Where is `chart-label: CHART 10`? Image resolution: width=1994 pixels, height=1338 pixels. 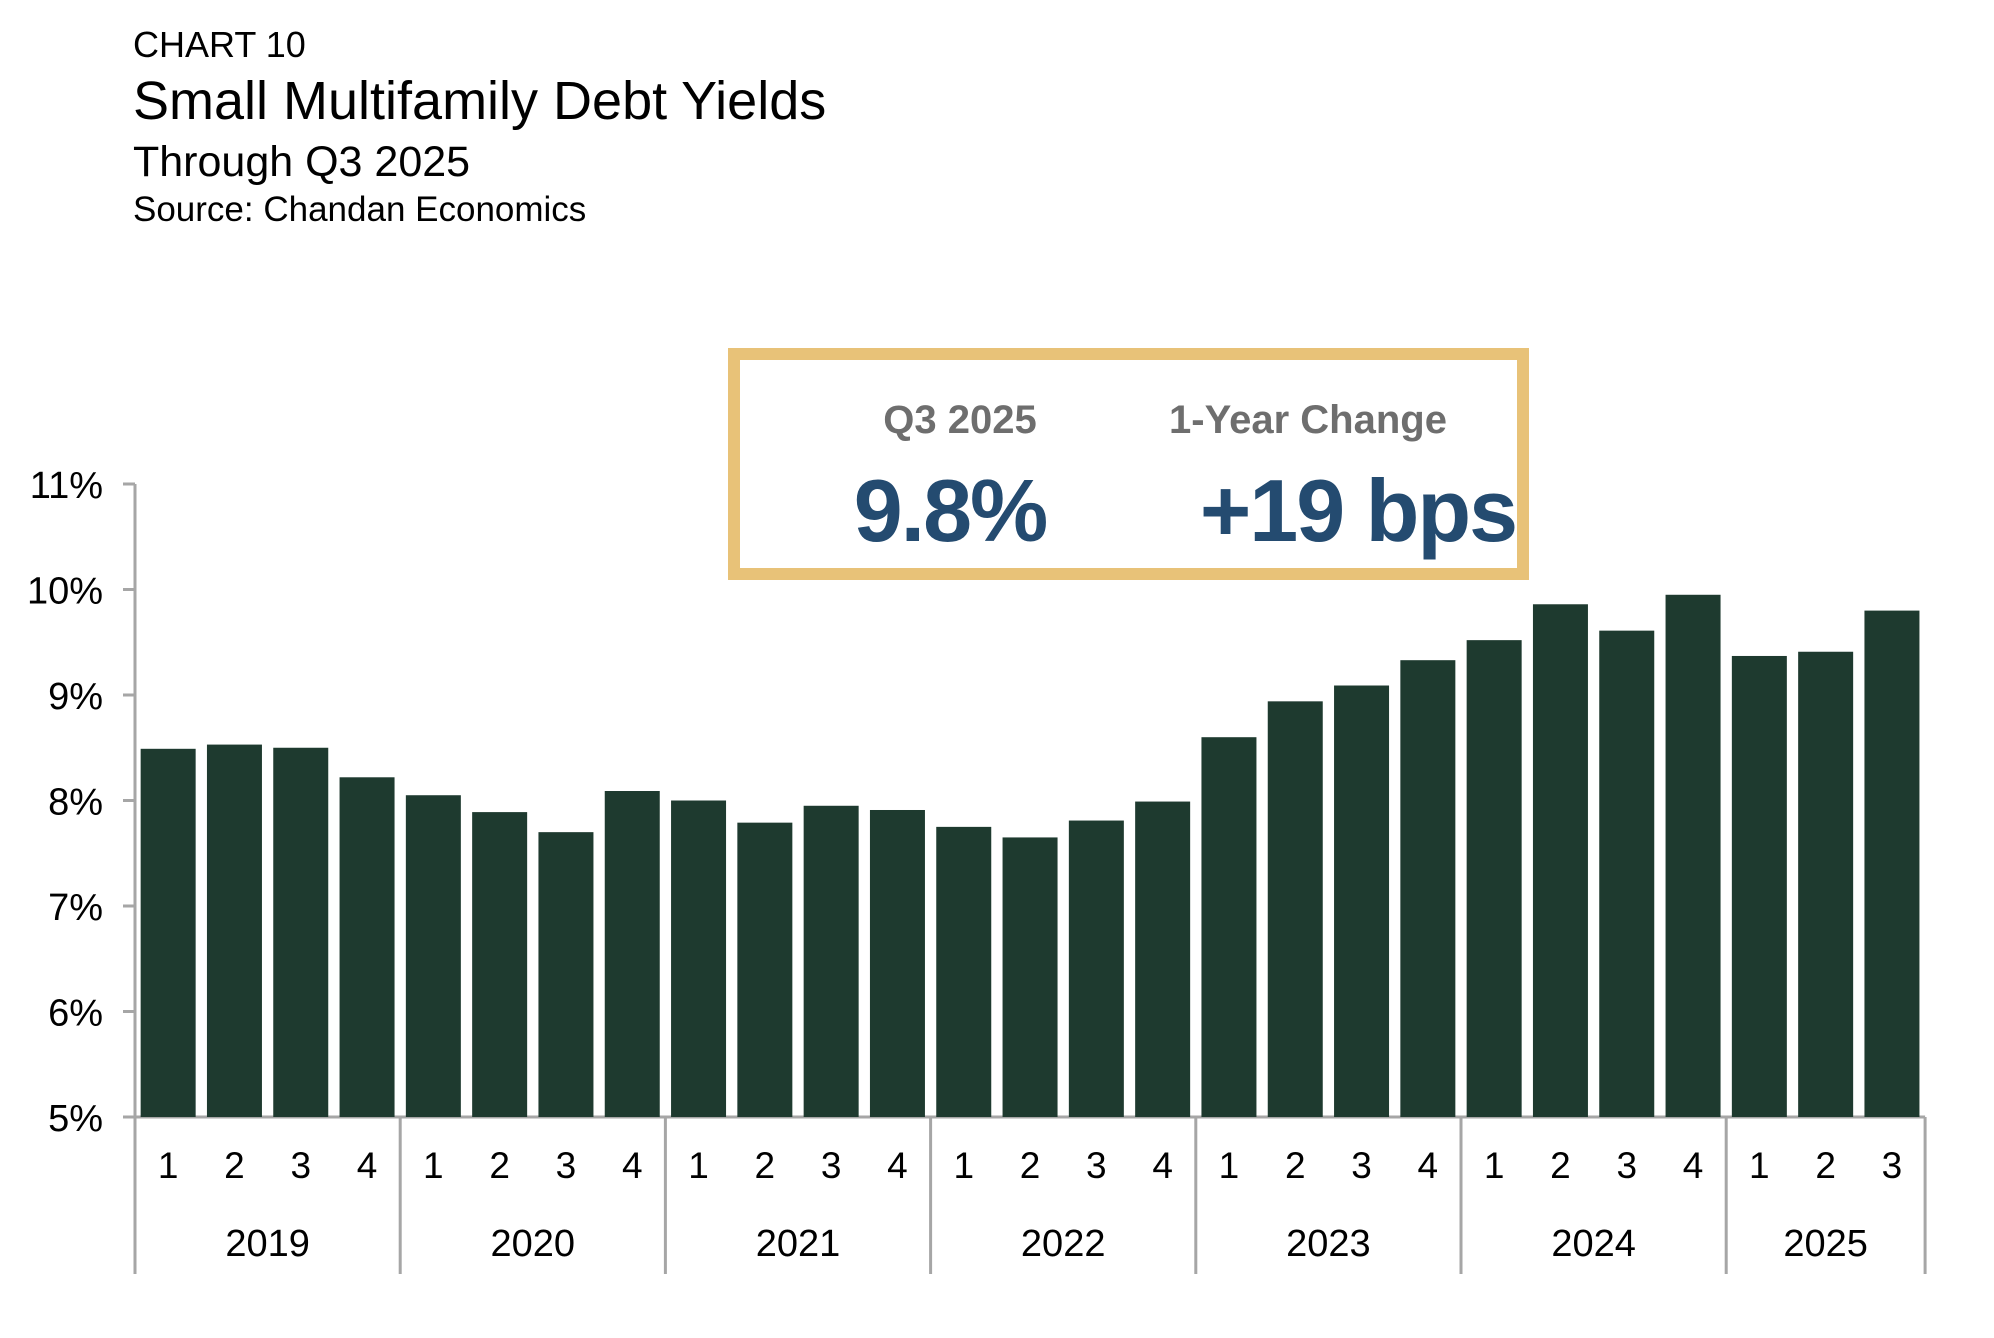
chart-label: CHART 10 is located at coordinates (219, 44).